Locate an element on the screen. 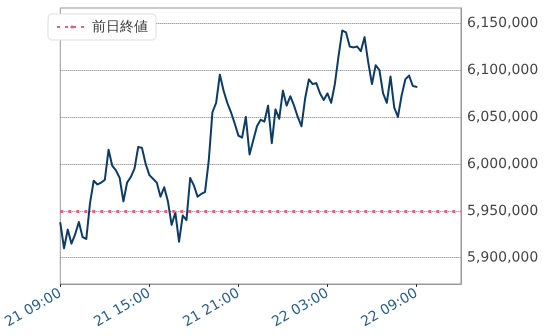  y-tick-label: 6,150,000 is located at coordinates (502, 23).